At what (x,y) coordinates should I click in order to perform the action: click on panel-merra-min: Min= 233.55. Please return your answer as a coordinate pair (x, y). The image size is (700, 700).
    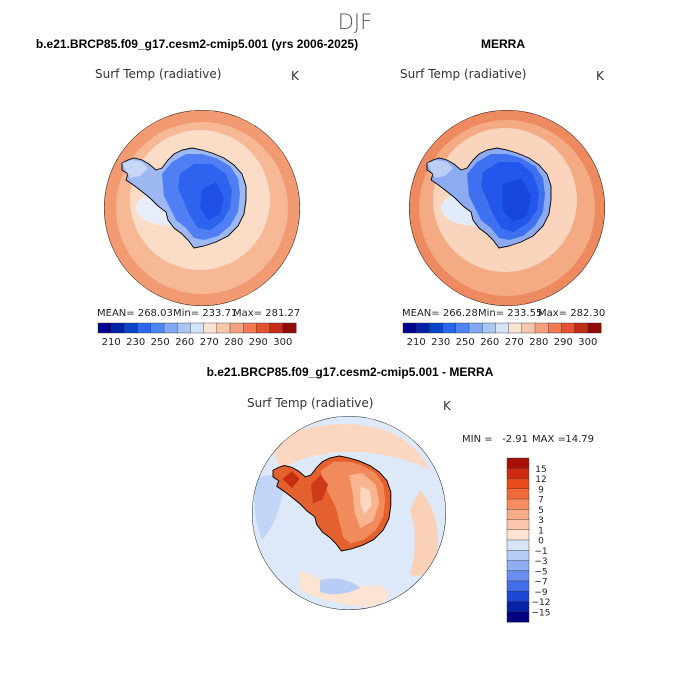
    Looking at the image, I should click on (510, 313).